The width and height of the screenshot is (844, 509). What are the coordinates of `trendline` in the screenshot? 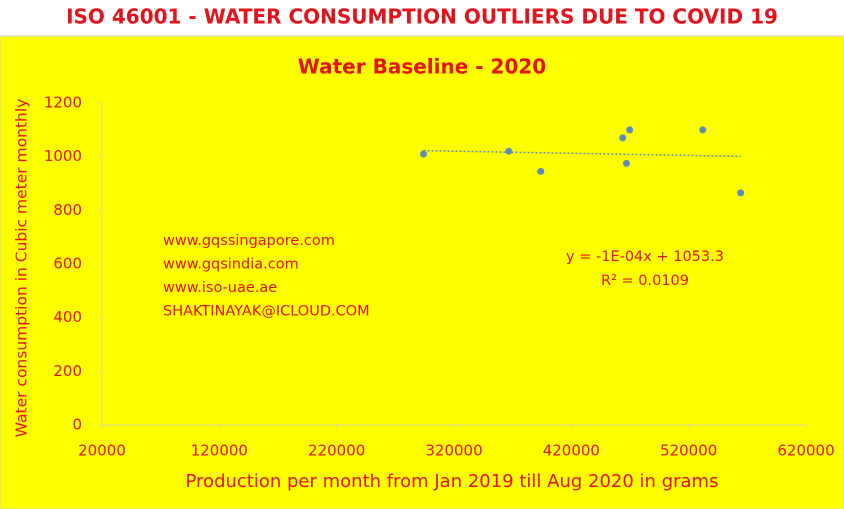 It's located at (582, 153).